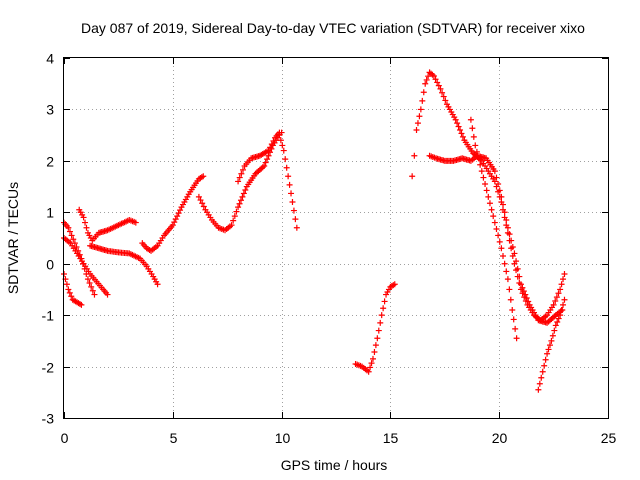  What do you see at coordinates (174, 438) in the screenshot?
I see `x-tick-label: 5` at bounding box center [174, 438].